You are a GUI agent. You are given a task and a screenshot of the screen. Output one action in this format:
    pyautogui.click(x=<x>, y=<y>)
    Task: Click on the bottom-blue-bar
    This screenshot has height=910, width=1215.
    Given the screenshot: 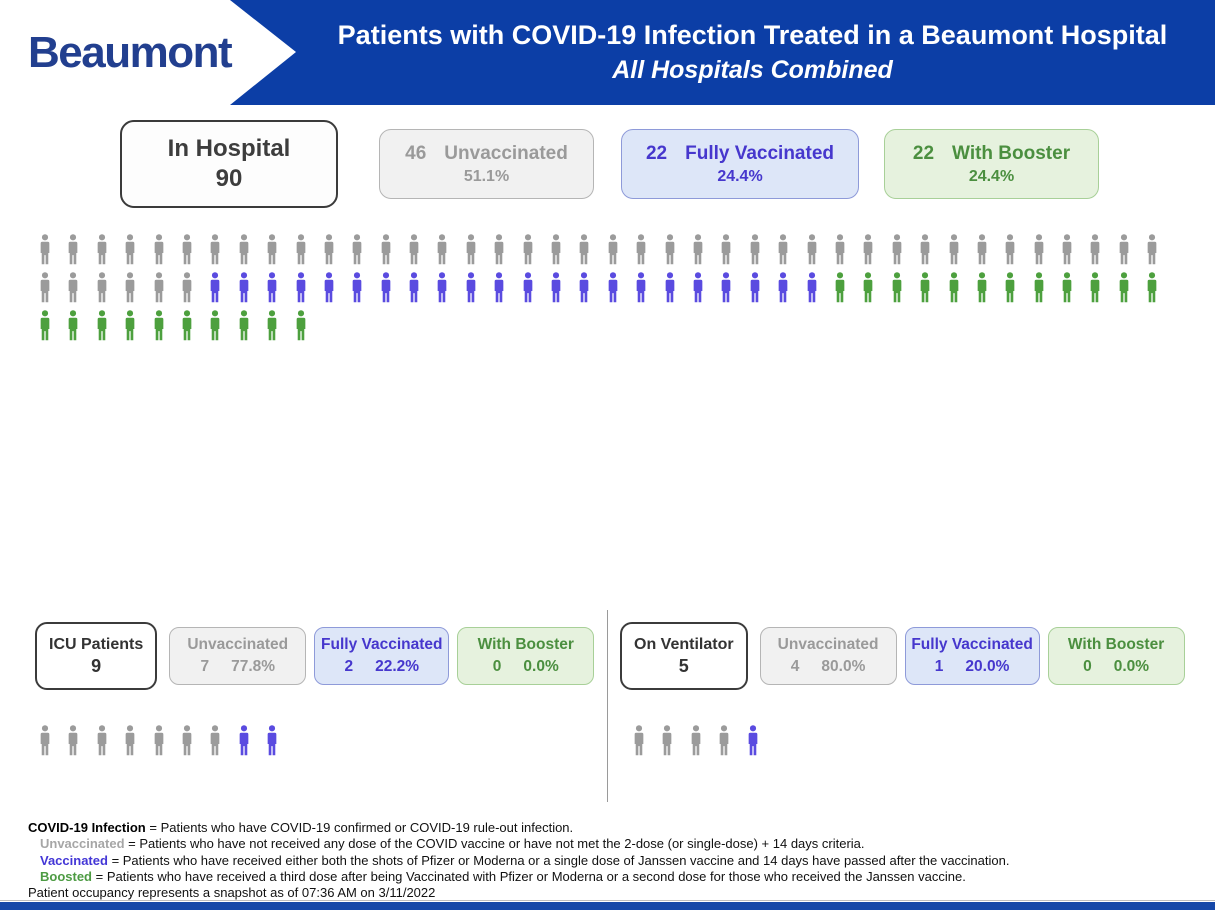 What is the action you would take?
    pyautogui.click(x=607, y=906)
    